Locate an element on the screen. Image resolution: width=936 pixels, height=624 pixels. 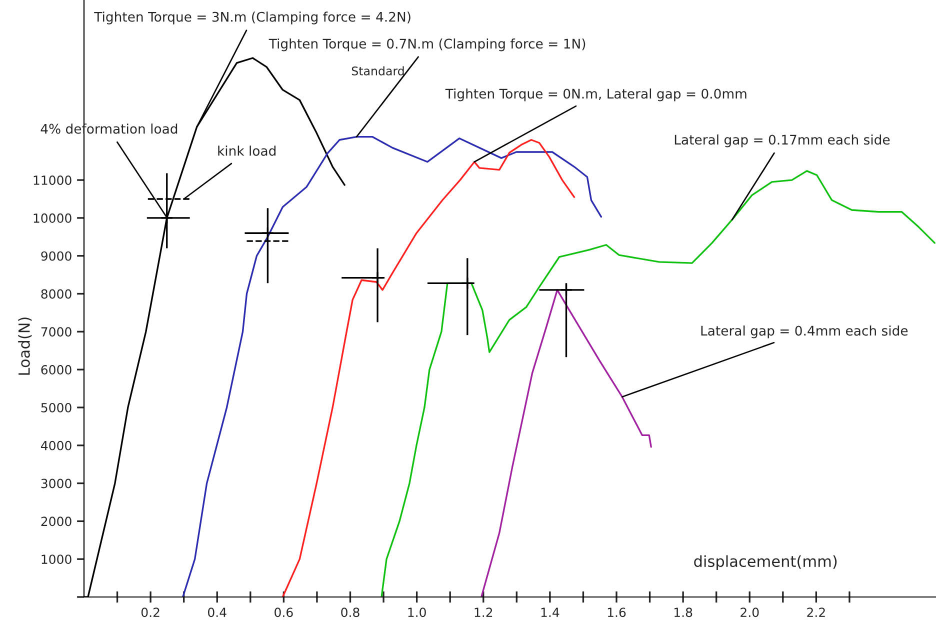
annotation: Tighten Torque = 0.7N.m (Clamping force = 1N) is located at coordinates (427, 45).